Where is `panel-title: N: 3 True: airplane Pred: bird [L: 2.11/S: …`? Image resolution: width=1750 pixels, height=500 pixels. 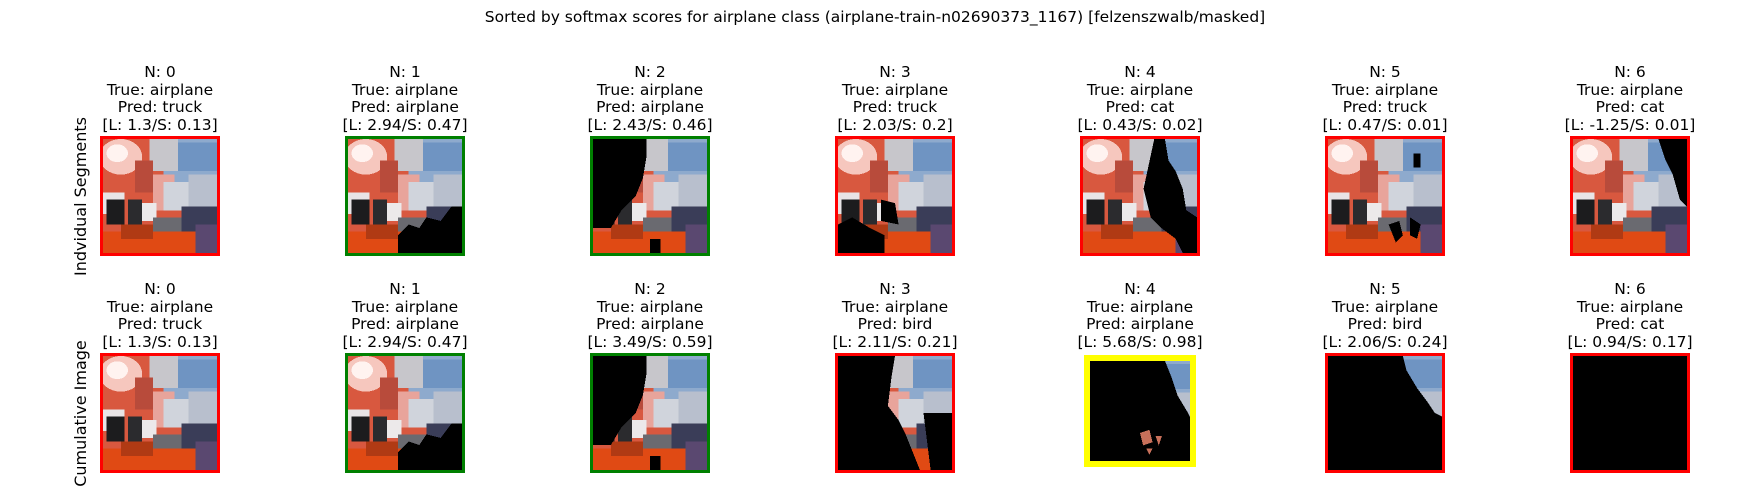
panel-title: N: 3 True: airplane Pred: bird [L: 2.11/S: … is located at coordinates (895, 315).